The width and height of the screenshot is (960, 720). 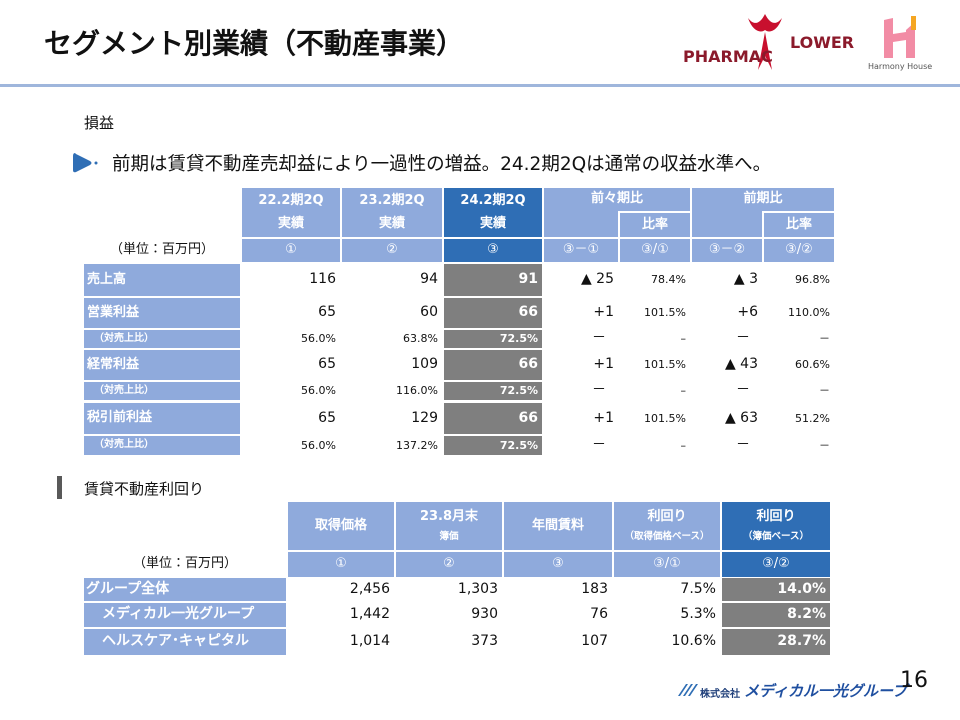 I want to click on logo-text: PHARMAC, so click(x=728, y=56).